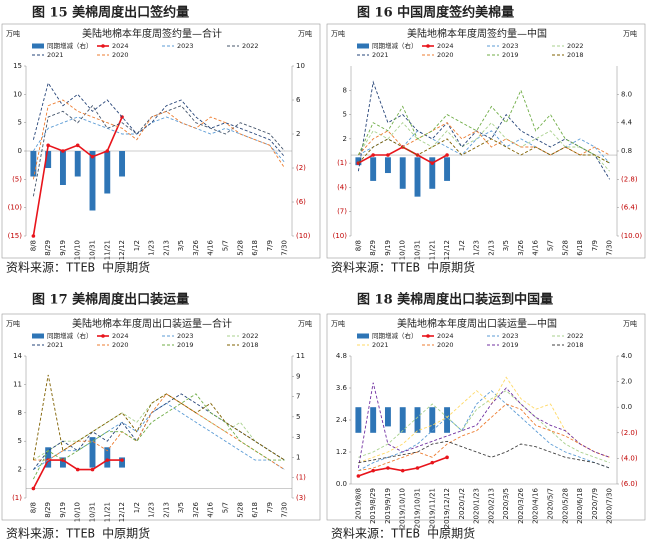  I want to click on y-tick-label: 2, so click(345, 139).